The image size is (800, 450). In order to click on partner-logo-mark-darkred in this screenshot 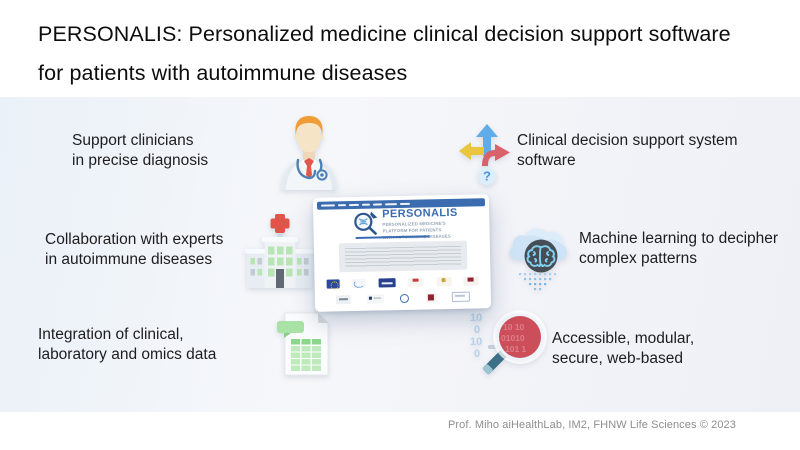, I will do `click(471, 281)`.